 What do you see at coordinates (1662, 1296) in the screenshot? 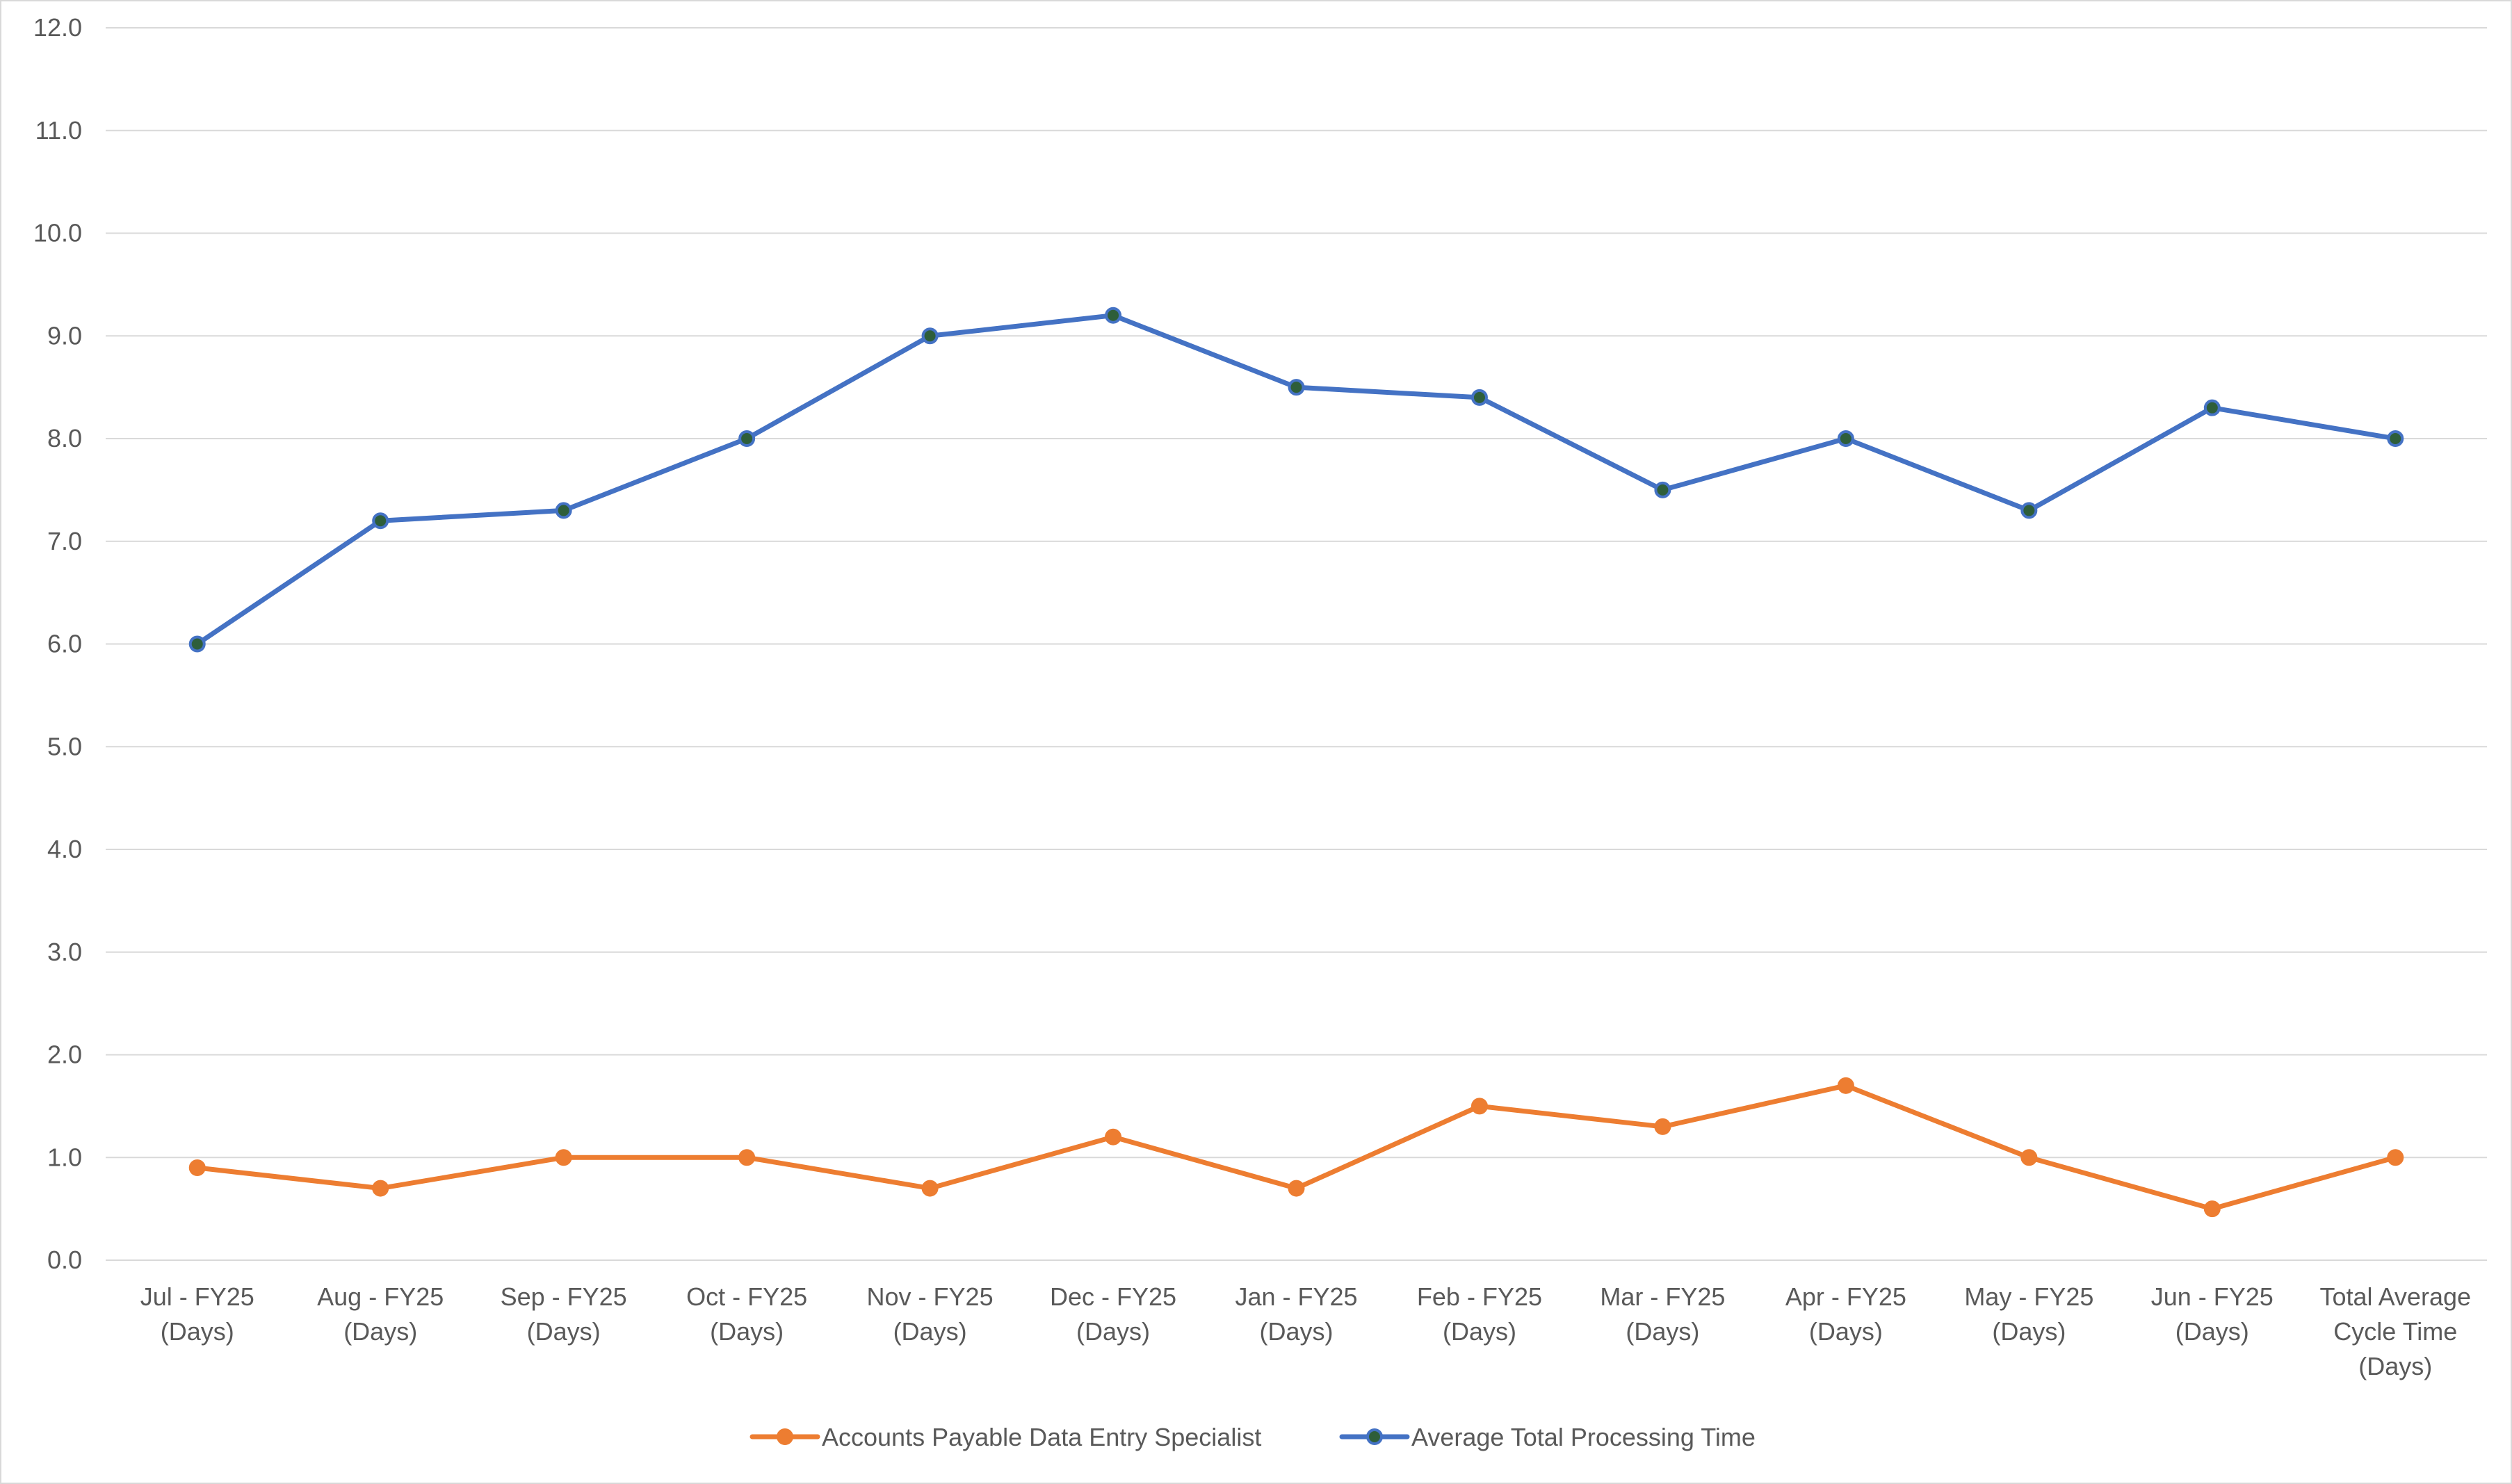
I see `x-tick-label: Mar - FY25` at bounding box center [1662, 1296].